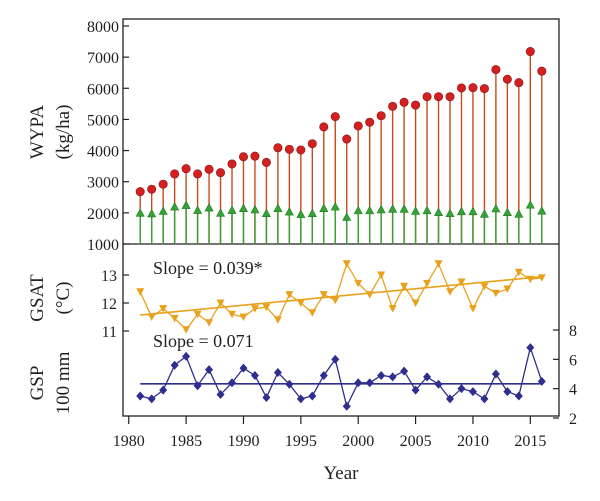 The width and height of the screenshot is (600, 501). What do you see at coordinates (473, 441) in the screenshot?
I see `x-tick-label: 2010` at bounding box center [473, 441].